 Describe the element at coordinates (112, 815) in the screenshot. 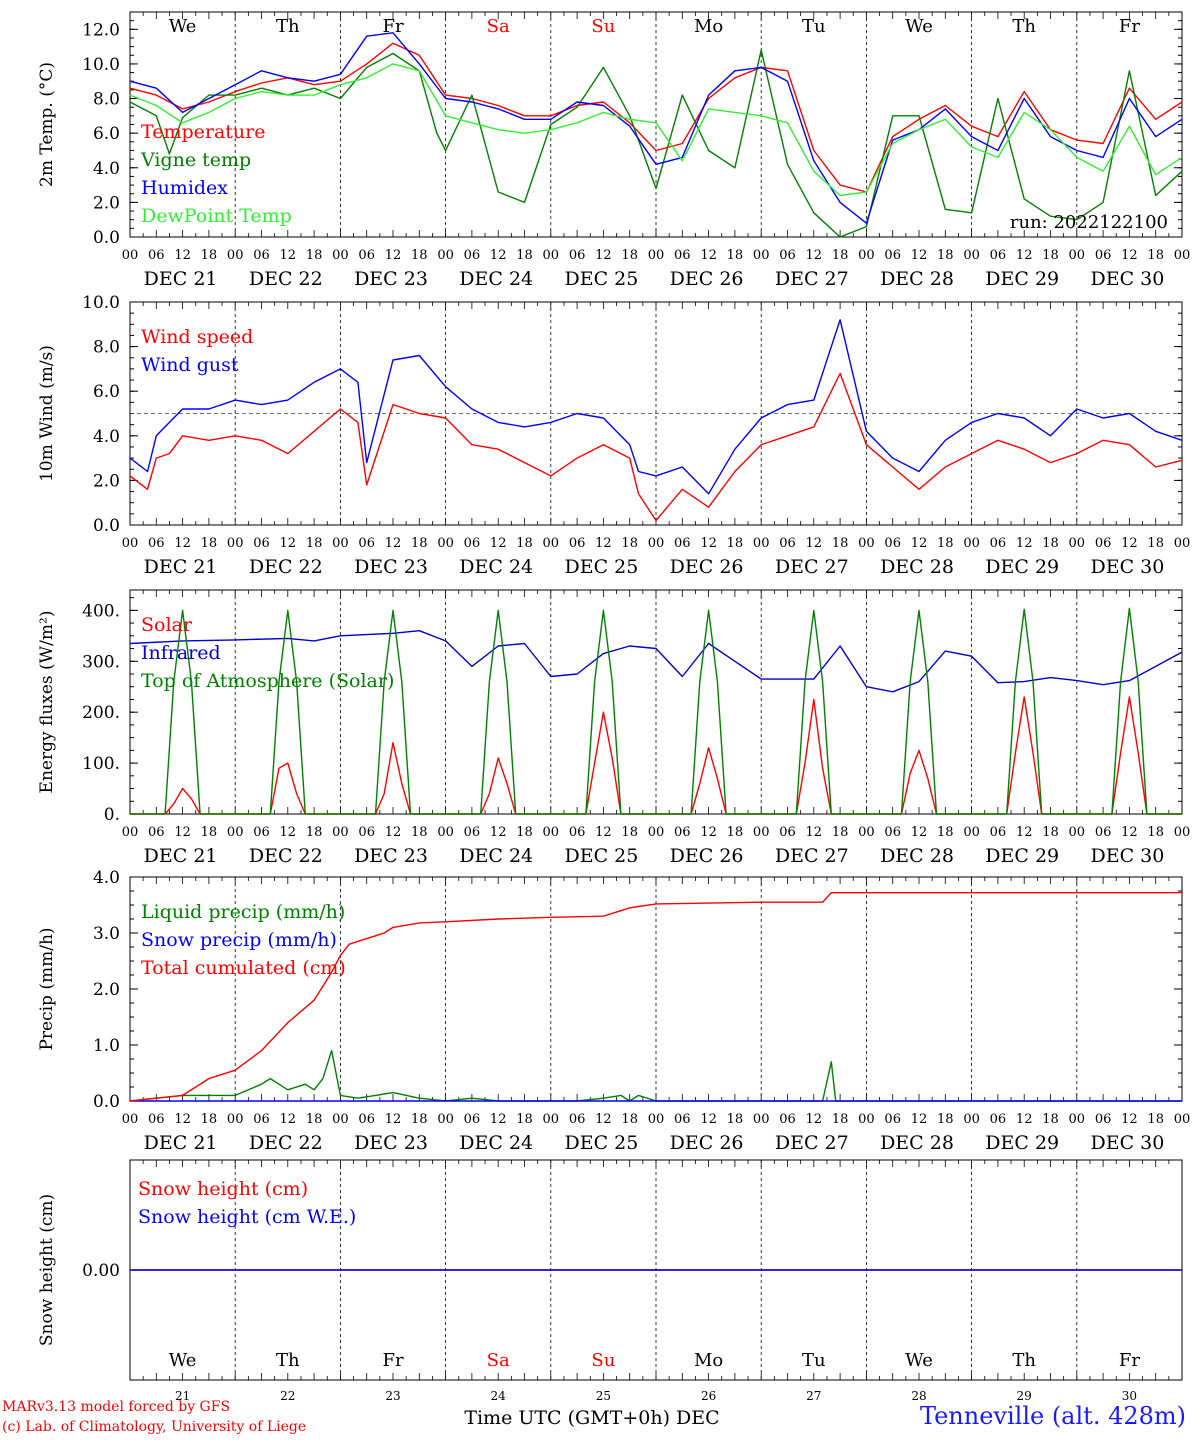

I see `y-tick-label: 0.` at that location.